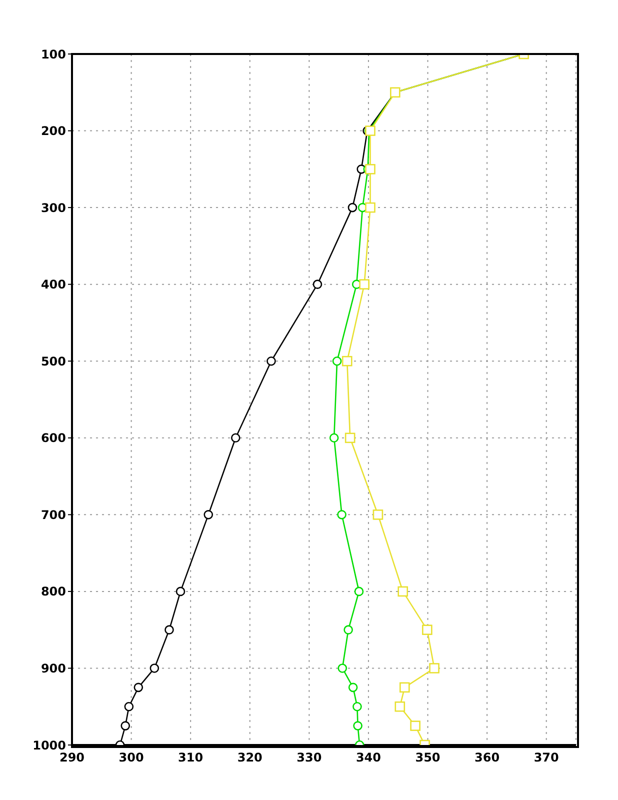 The image size is (618, 800). Describe the element at coordinates (53, 668) in the screenshot. I see `y-tick-label: 900` at that location.